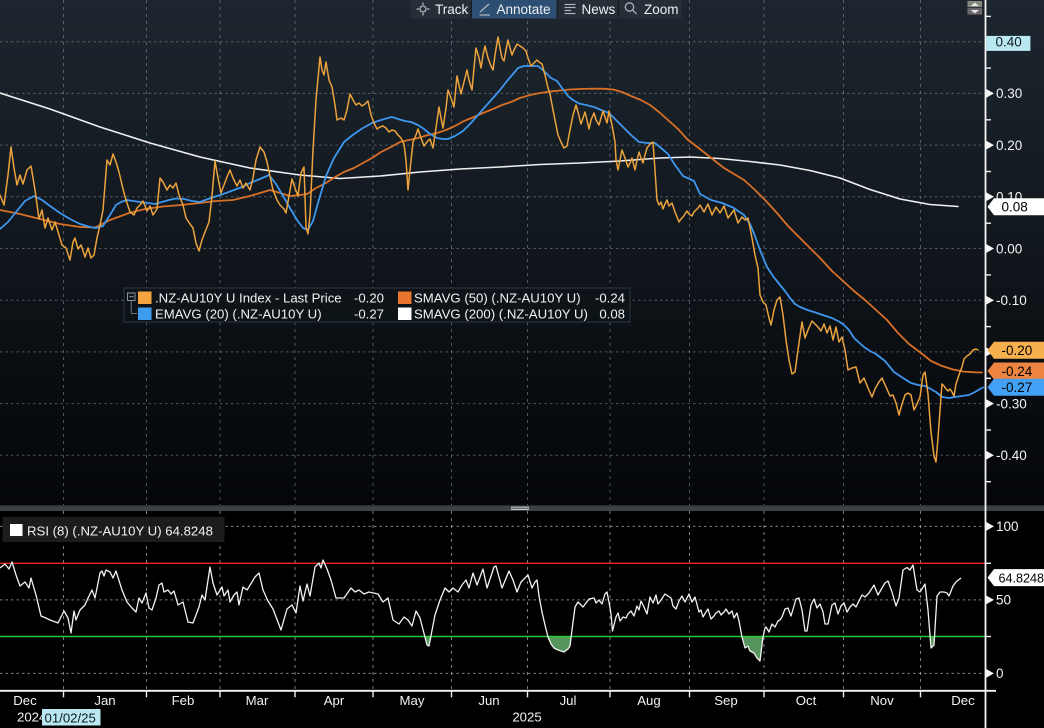 The height and width of the screenshot is (728, 1044). I want to click on svg-text: Track, so click(451, 9).